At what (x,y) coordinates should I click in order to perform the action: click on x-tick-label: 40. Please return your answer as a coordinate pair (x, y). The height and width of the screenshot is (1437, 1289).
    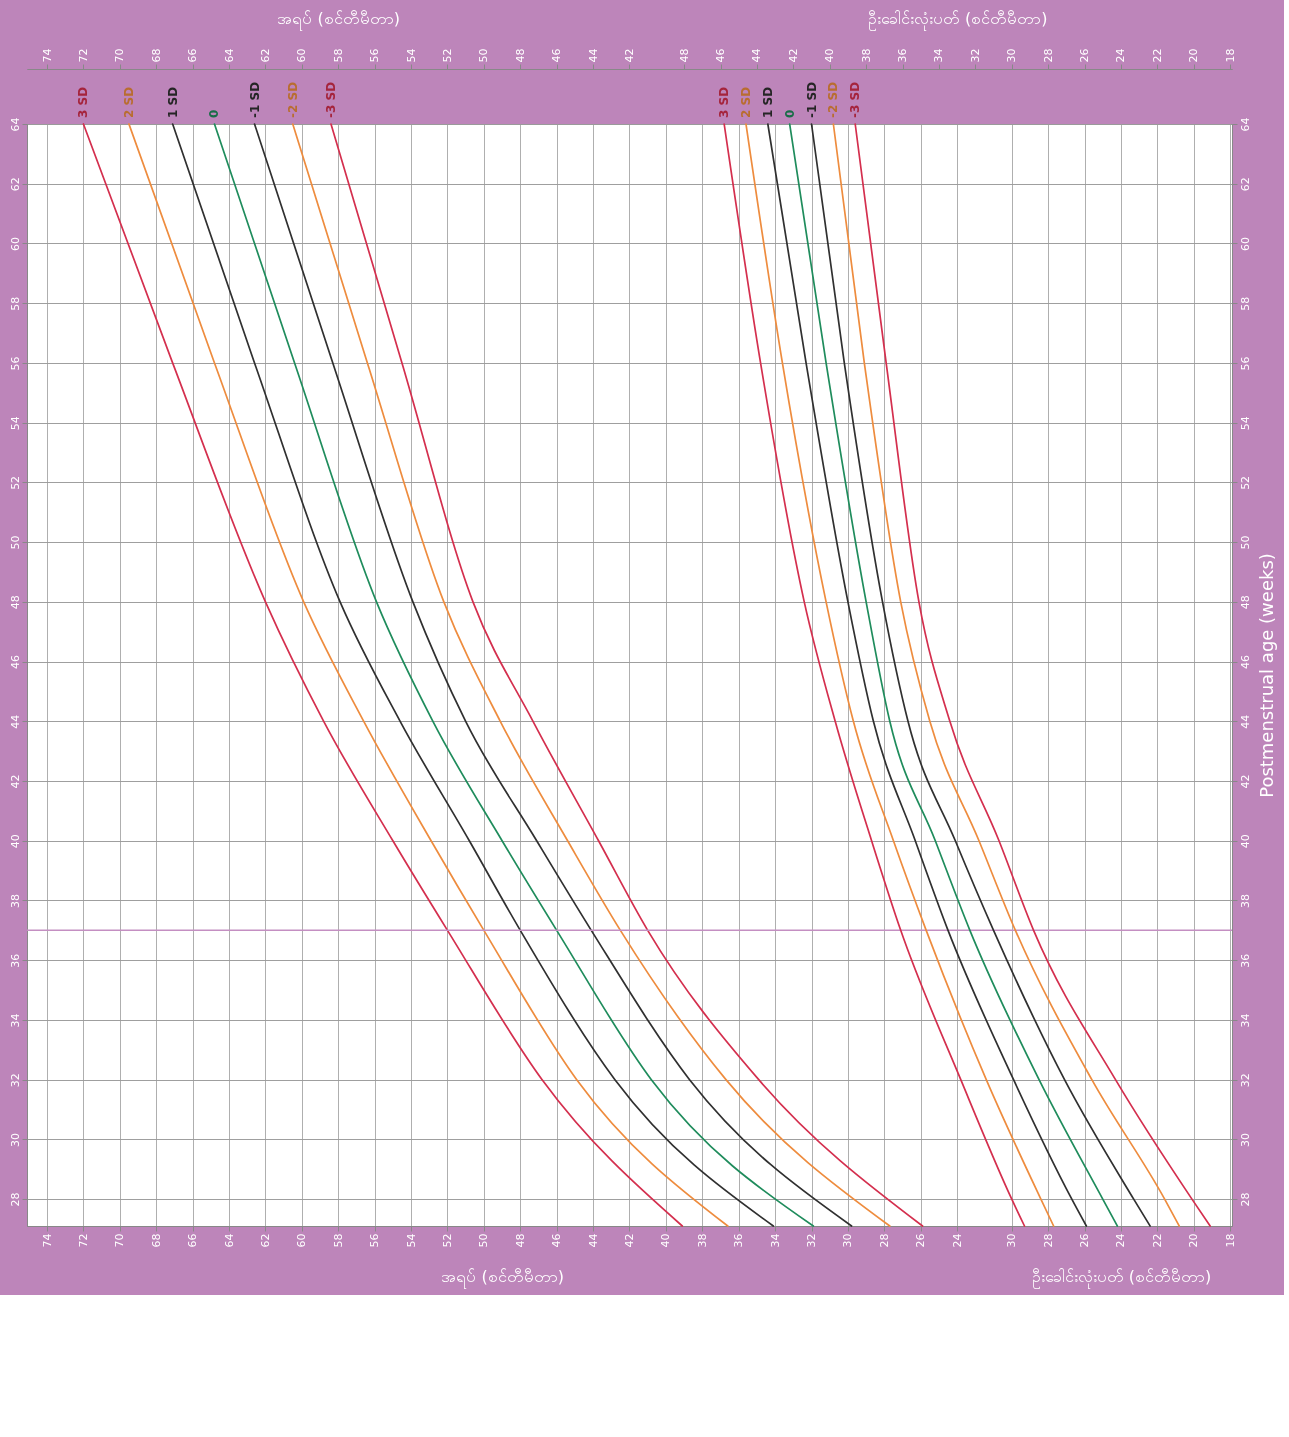
    Looking at the image, I should click on (666, 1240).